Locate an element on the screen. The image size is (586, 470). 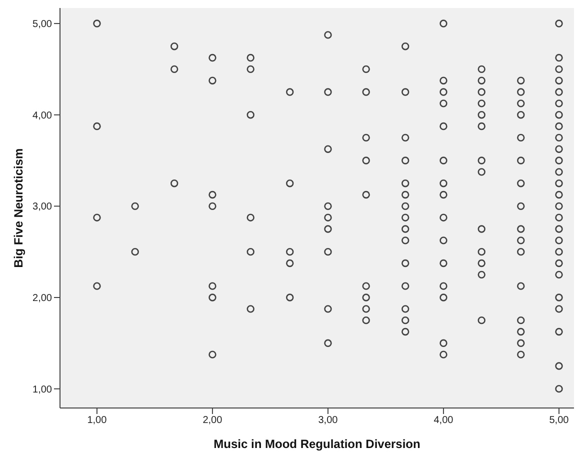
y-axis-title: Big Five Neuroticism is located at coordinates (18, 208).